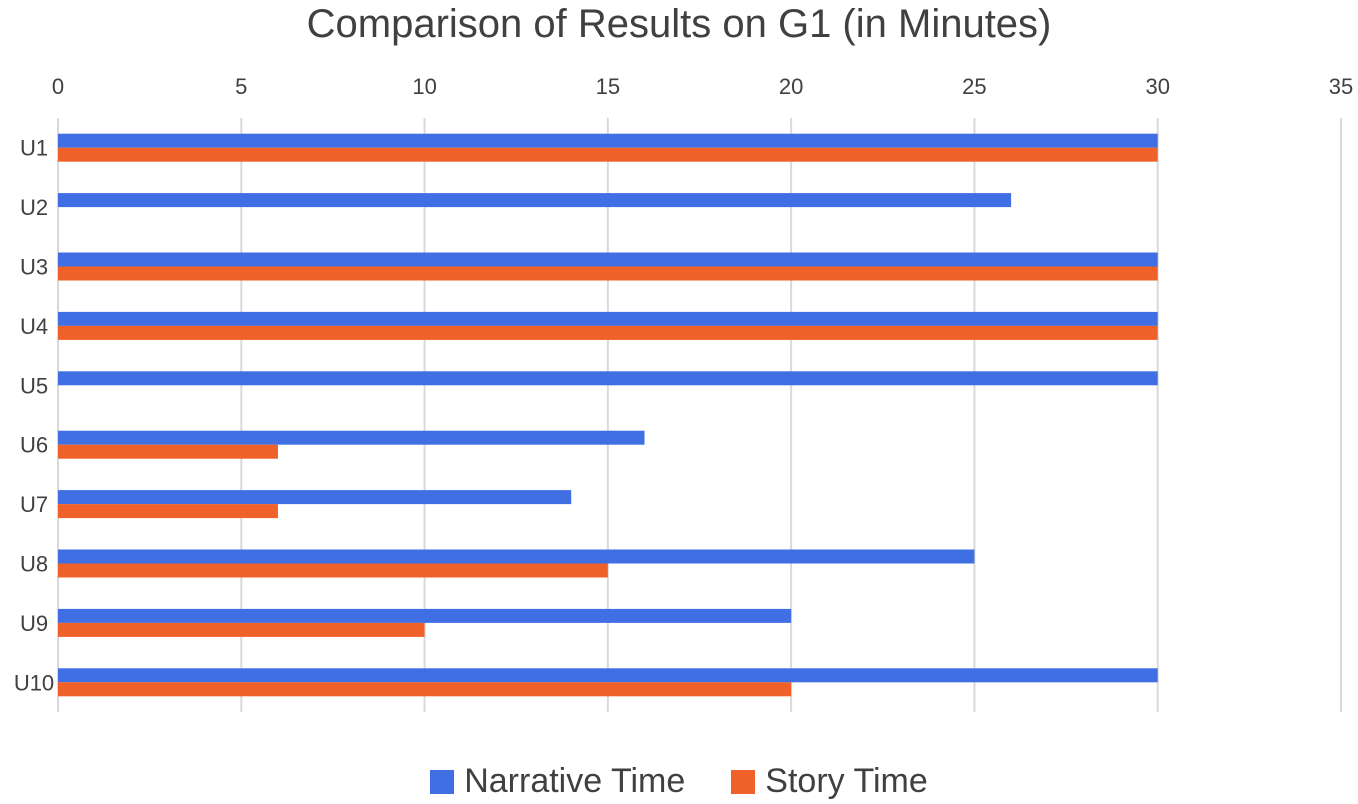 Image resolution: width=1358 pixels, height=804 pixels. What do you see at coordinates (608, 273) in the screenshot?
I see `bar-story-time-u3` at bounding box center [608, 273].